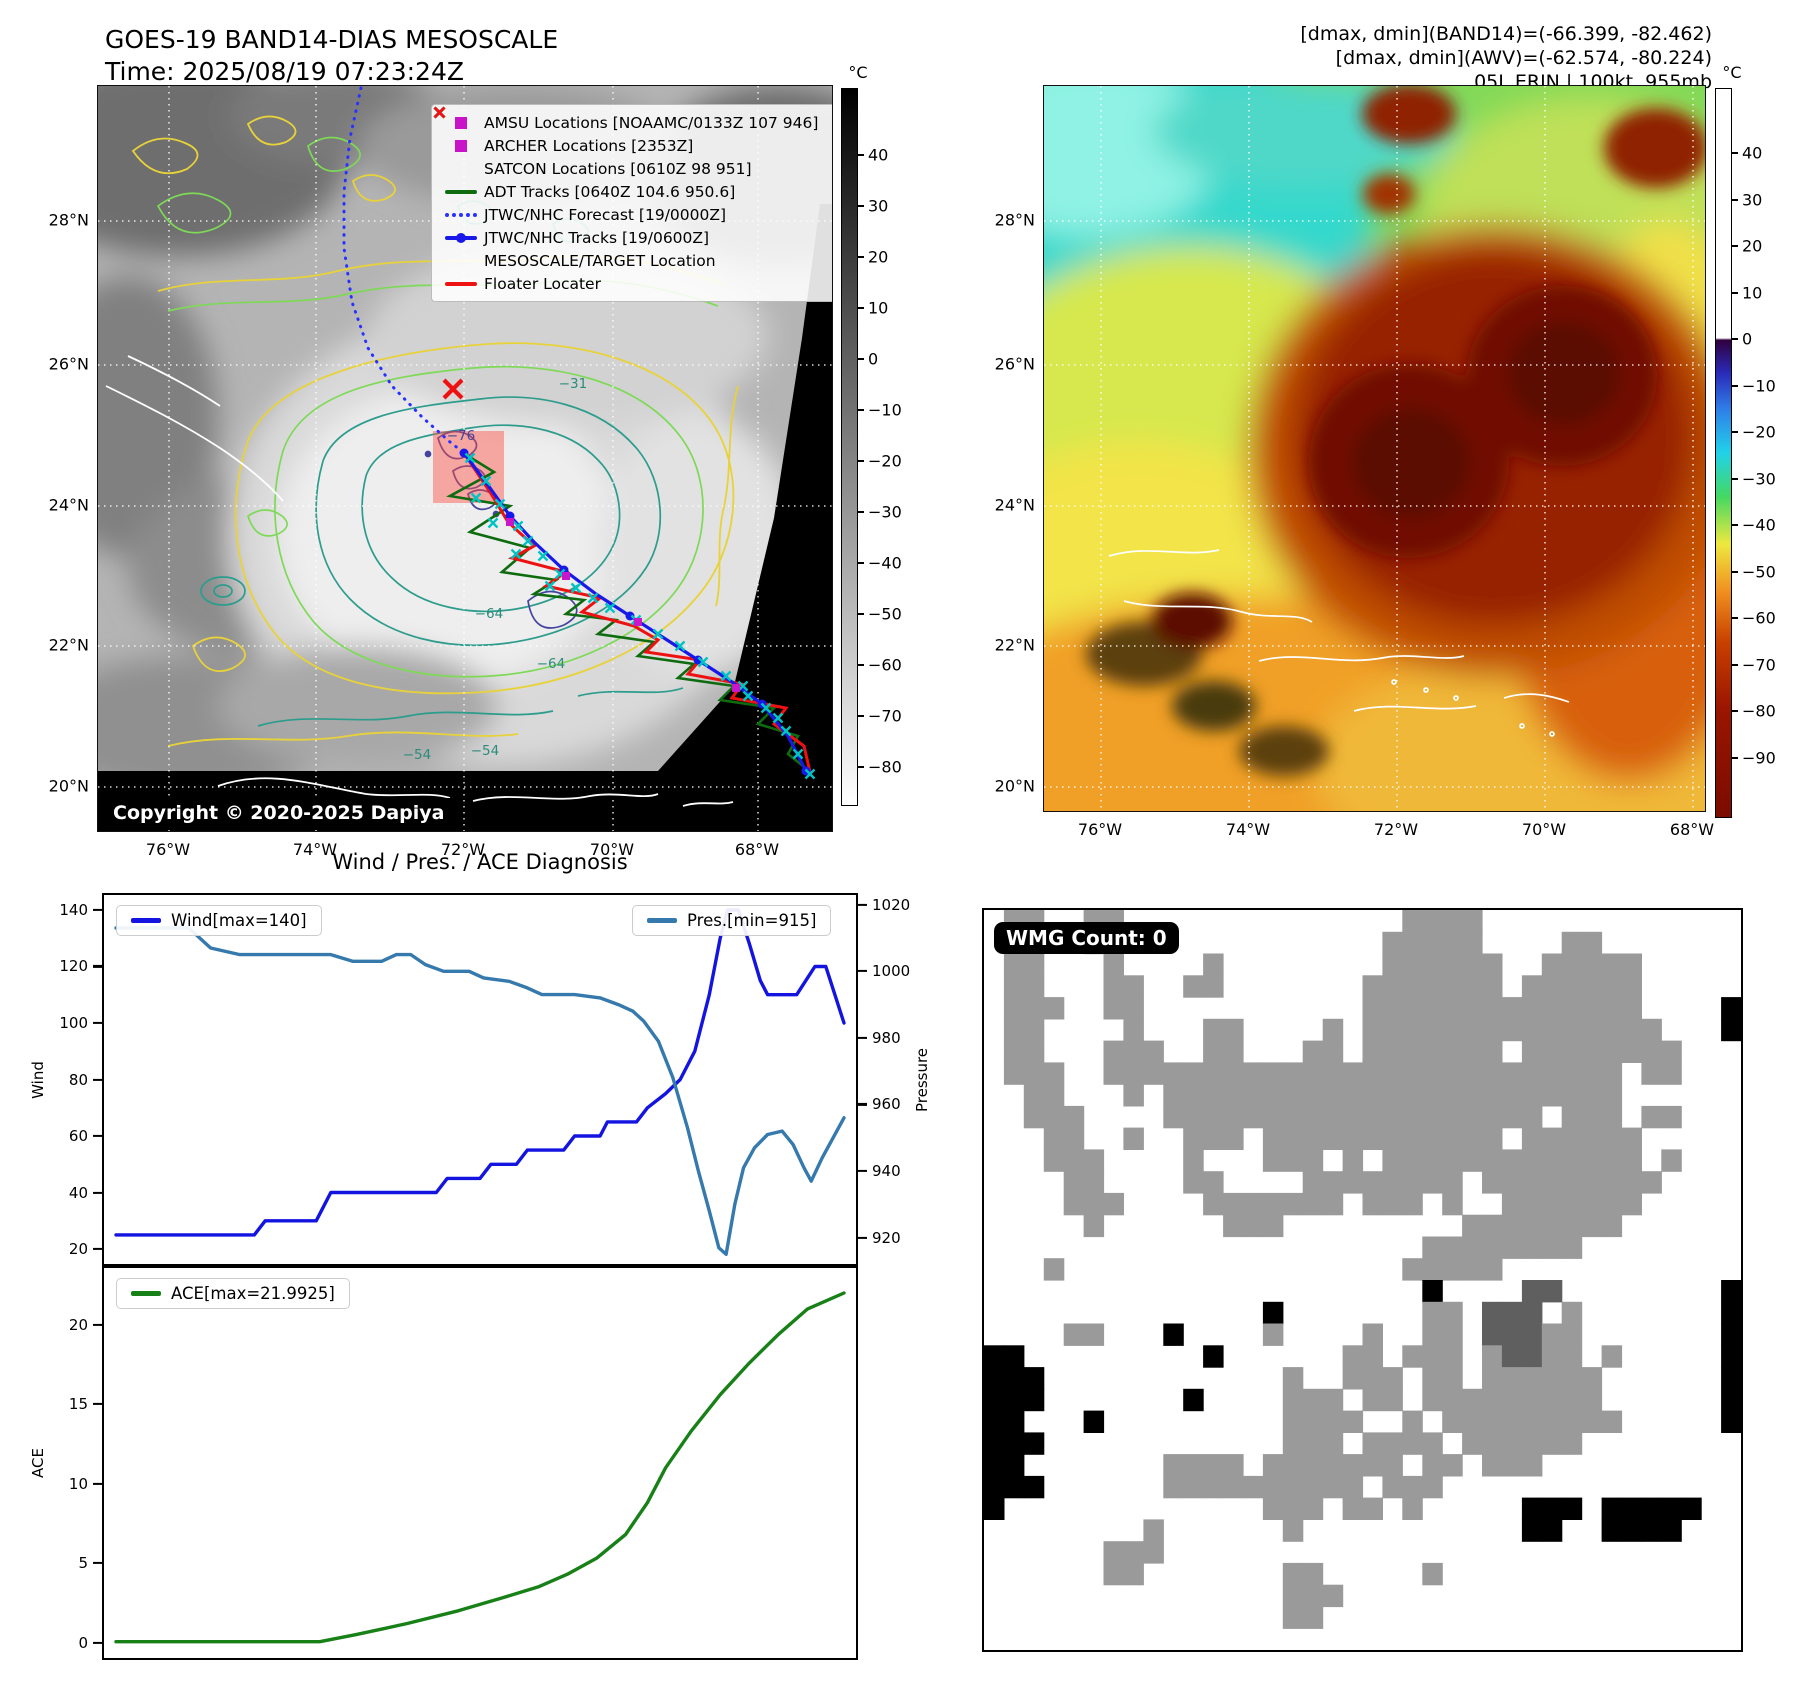 The width and height of the screenshot is (1797, 1690). What do you see at coordinates (78, 1192) in the screenshot?
I see `wind_pressure-left-tick: 40` at bounding box center [78, 1192].